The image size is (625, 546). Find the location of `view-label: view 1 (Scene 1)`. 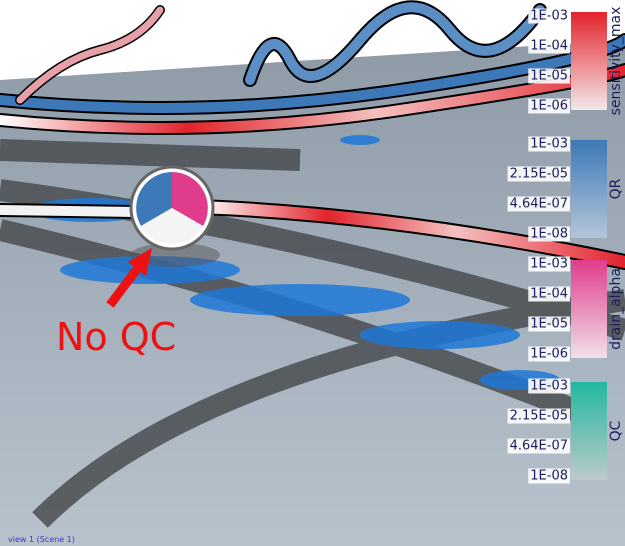

view-label: view 1 (Scene 1) is located at coordinates (41, 539).